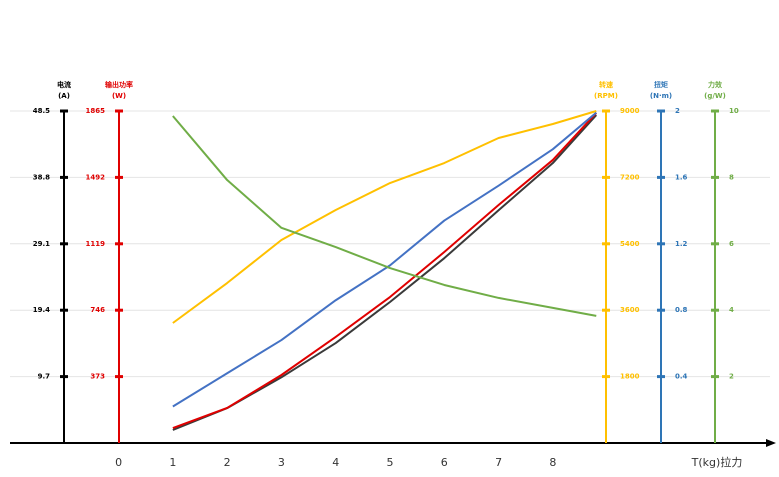 The width and height of the screenshot is (779, 477). I want to click on y-tick-label: 0.4, so click(681, 377).